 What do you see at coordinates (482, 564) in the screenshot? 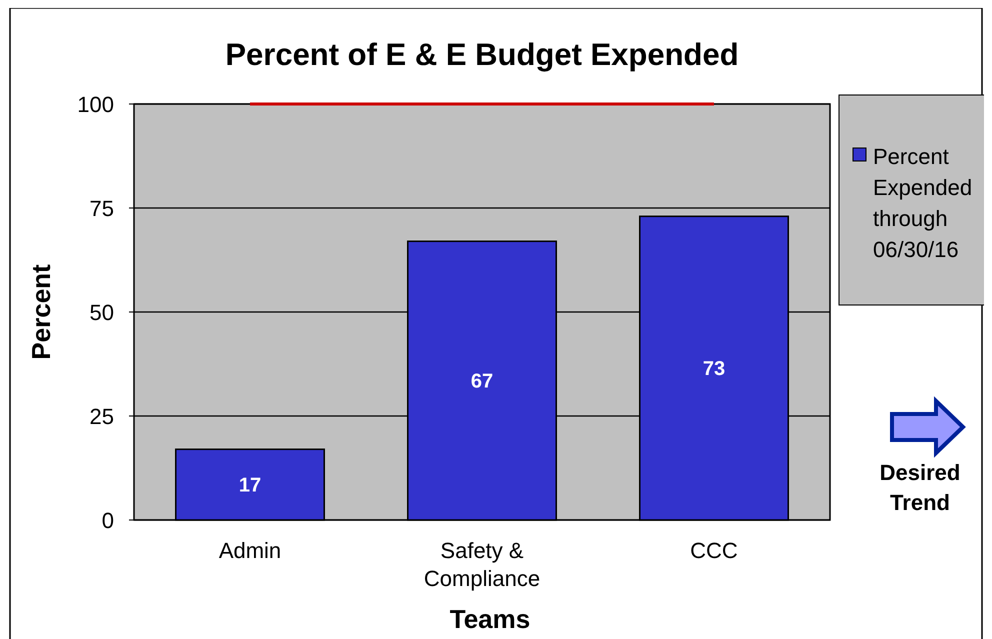
I see `x-tick-label: Safety & Compliance` at bounding box center [482, 564].